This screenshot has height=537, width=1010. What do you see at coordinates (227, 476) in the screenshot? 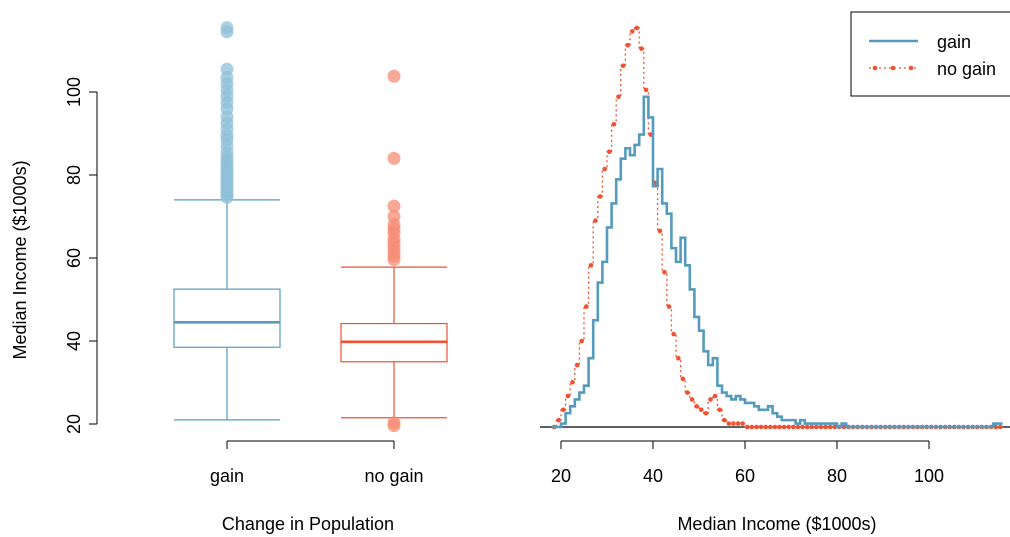
I see `x-tick-label: gain` at bounding box center [227, 476].